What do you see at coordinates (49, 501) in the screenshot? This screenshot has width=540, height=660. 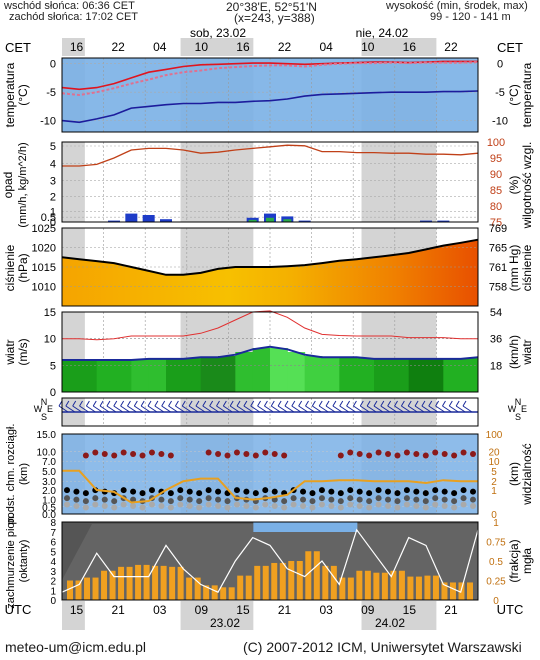 I see `vis-tick-left: 1.0` at bounding box center [49, 501].